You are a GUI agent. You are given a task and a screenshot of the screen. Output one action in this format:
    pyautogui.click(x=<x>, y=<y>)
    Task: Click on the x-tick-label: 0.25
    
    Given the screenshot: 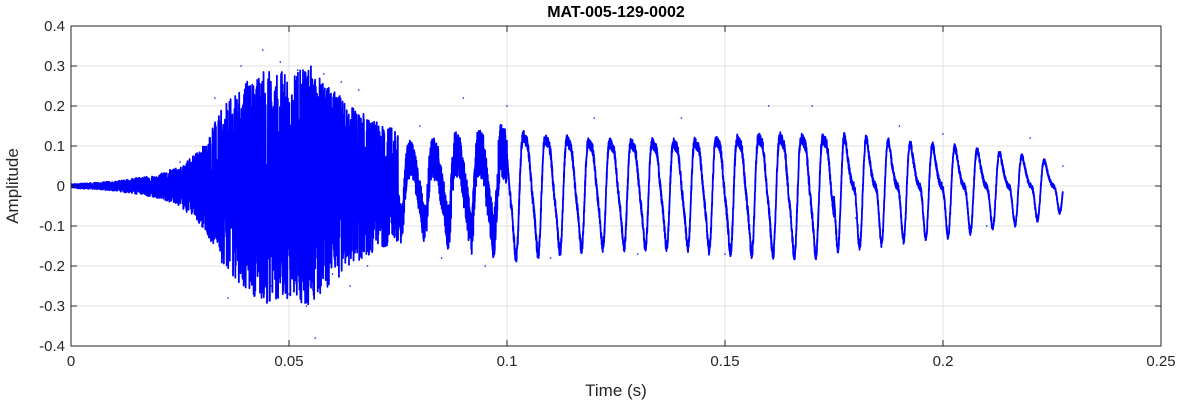 What is the action you would take?
    pyautogui.click(x=1160, y=361)
    